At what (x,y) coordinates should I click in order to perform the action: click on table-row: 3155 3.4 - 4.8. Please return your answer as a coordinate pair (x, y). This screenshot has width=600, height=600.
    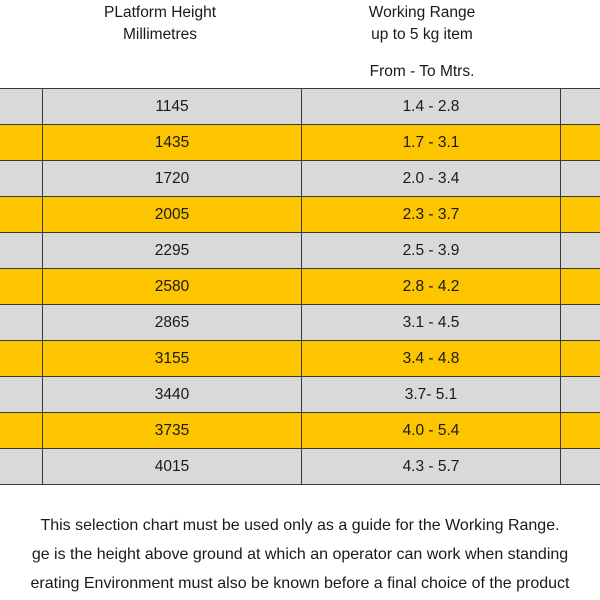
    Looking at the image, I should click on (300, 358).